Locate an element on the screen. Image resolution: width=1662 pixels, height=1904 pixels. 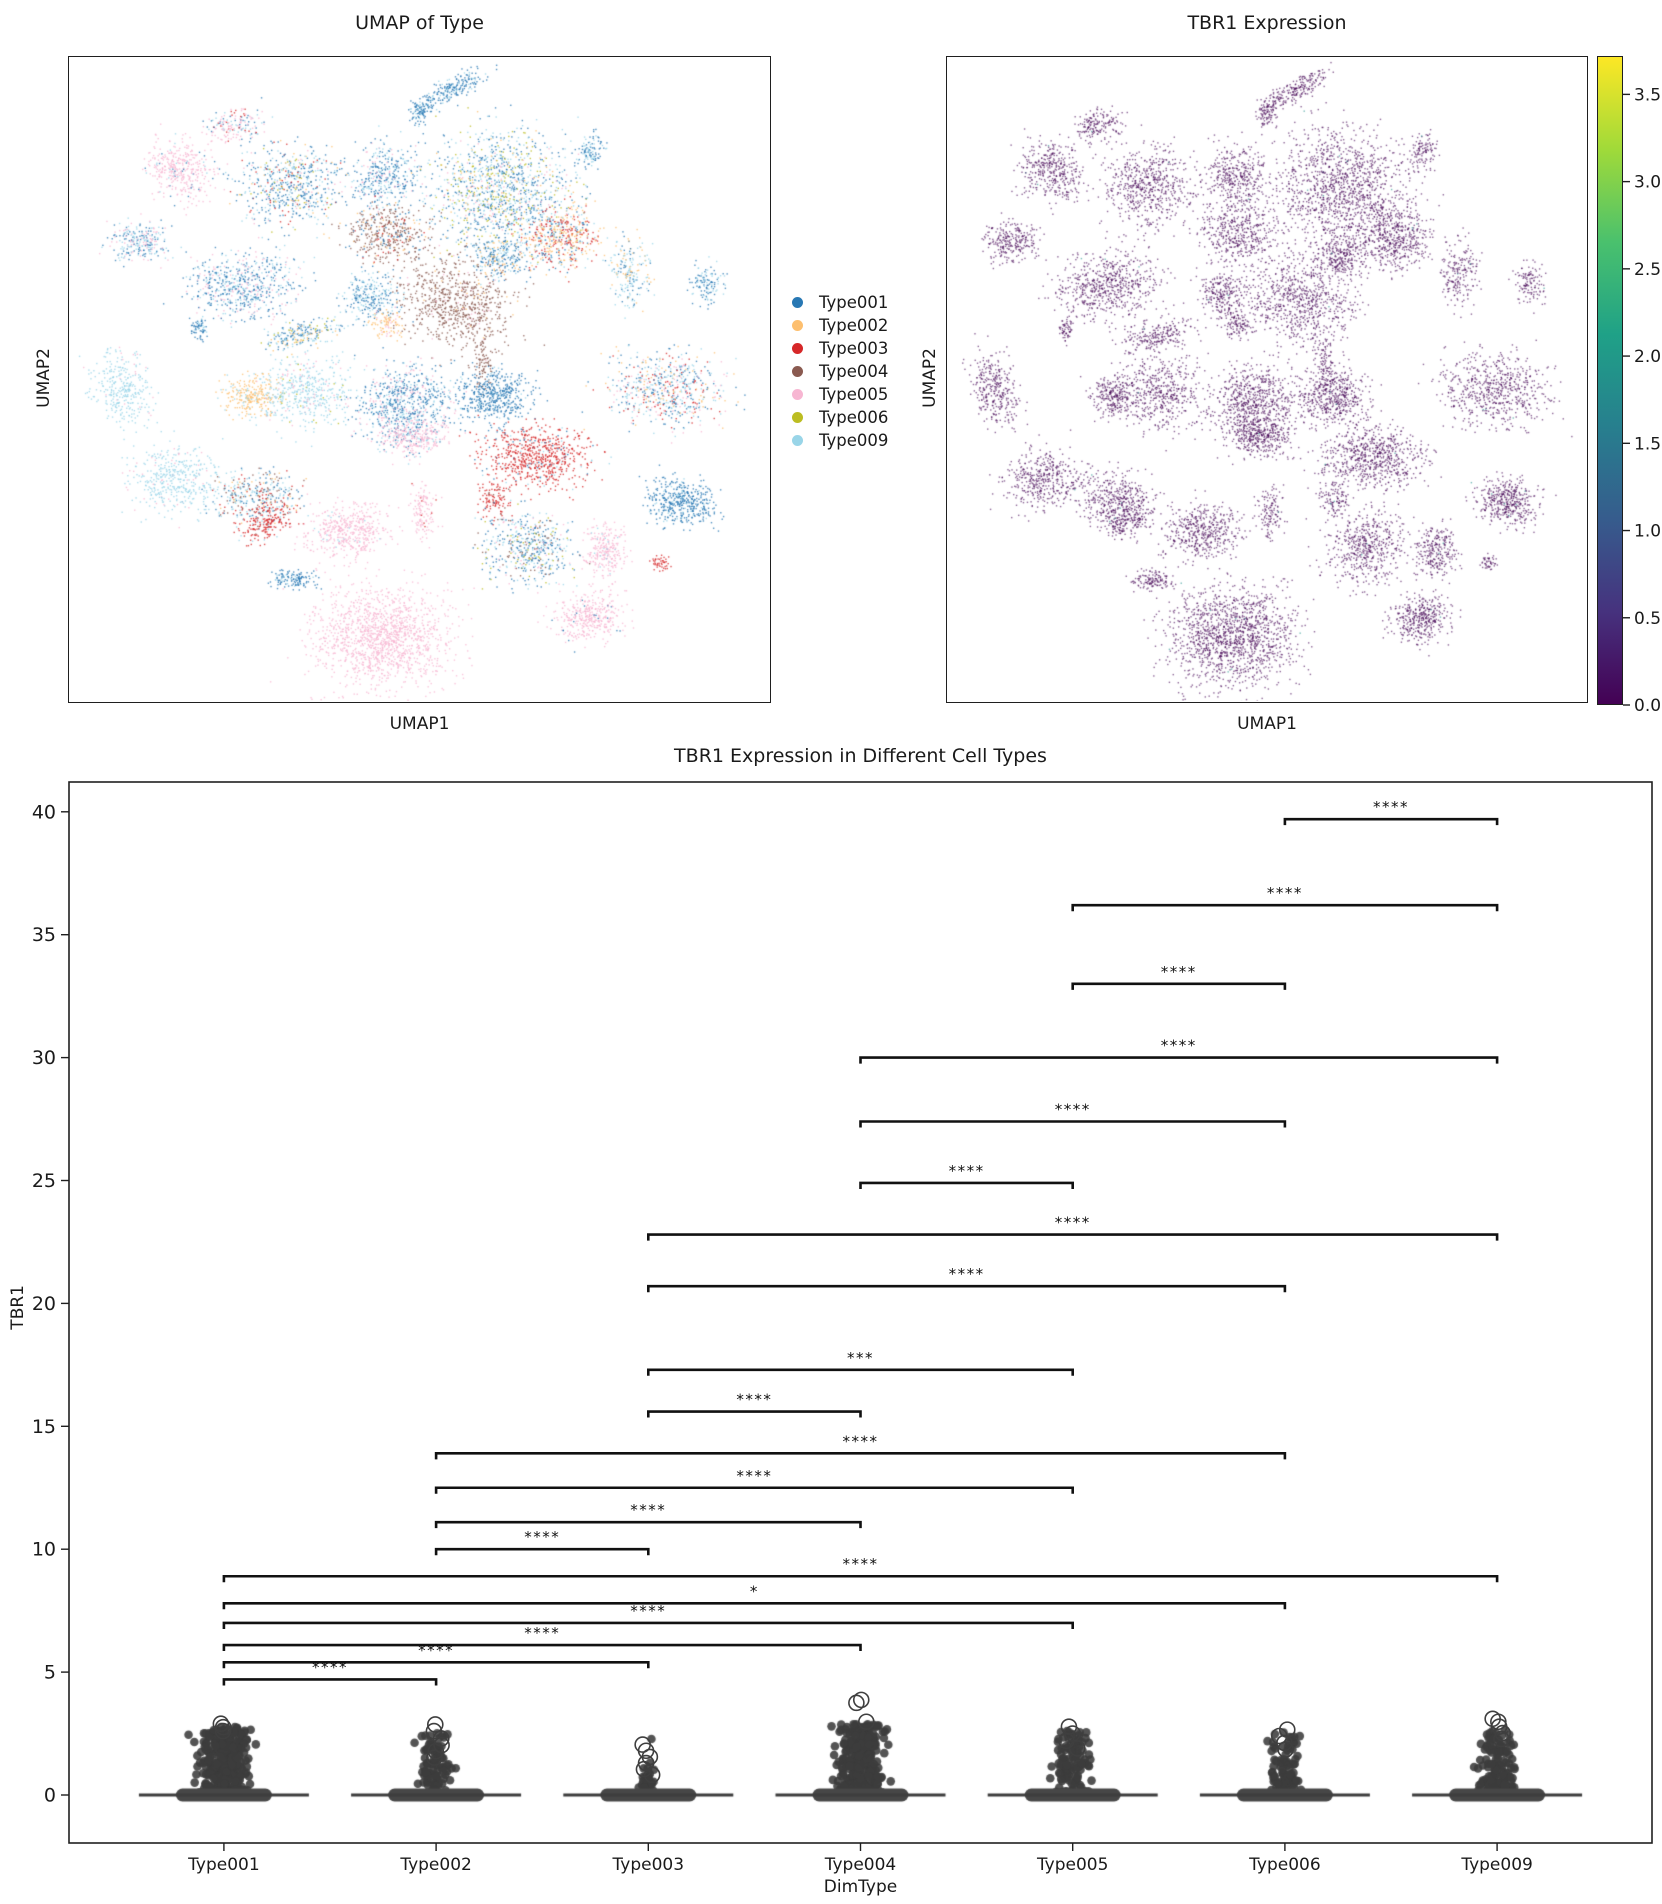
y-tick-label: 30 is located at coordinates (44, 1058).